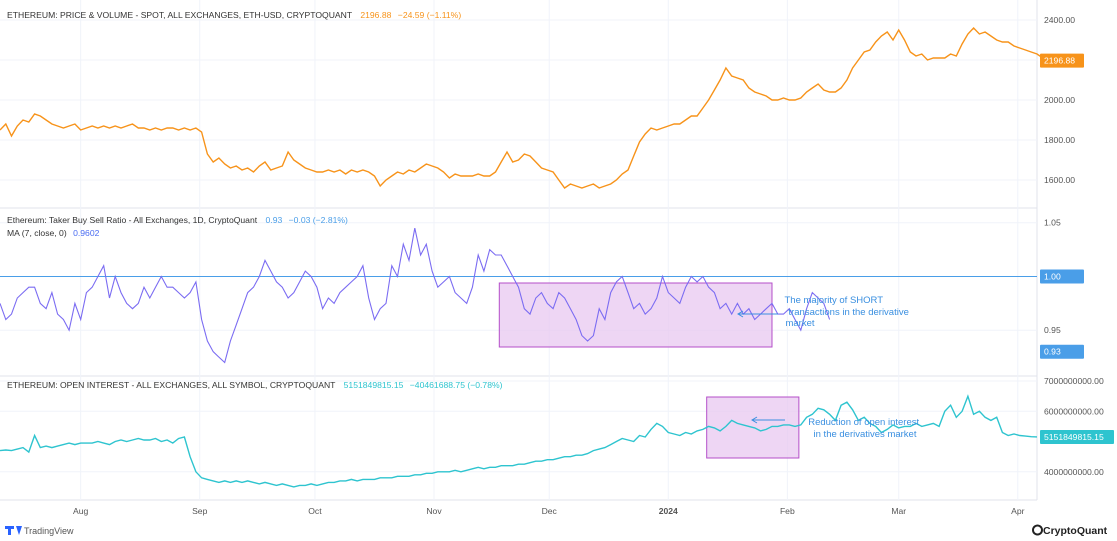 Image resolution: width=1117 pixels, height=541 pixels. Describe the element at coordinates (200, 511) in the screenshot. I see `x-tick-label: Sep` at that location.